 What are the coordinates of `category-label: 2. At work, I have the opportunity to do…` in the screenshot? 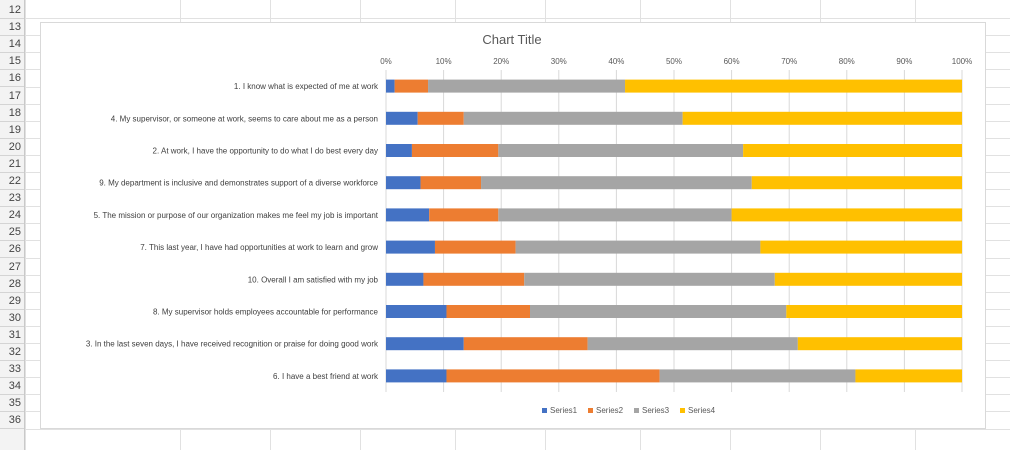 It's located at (265, 151).